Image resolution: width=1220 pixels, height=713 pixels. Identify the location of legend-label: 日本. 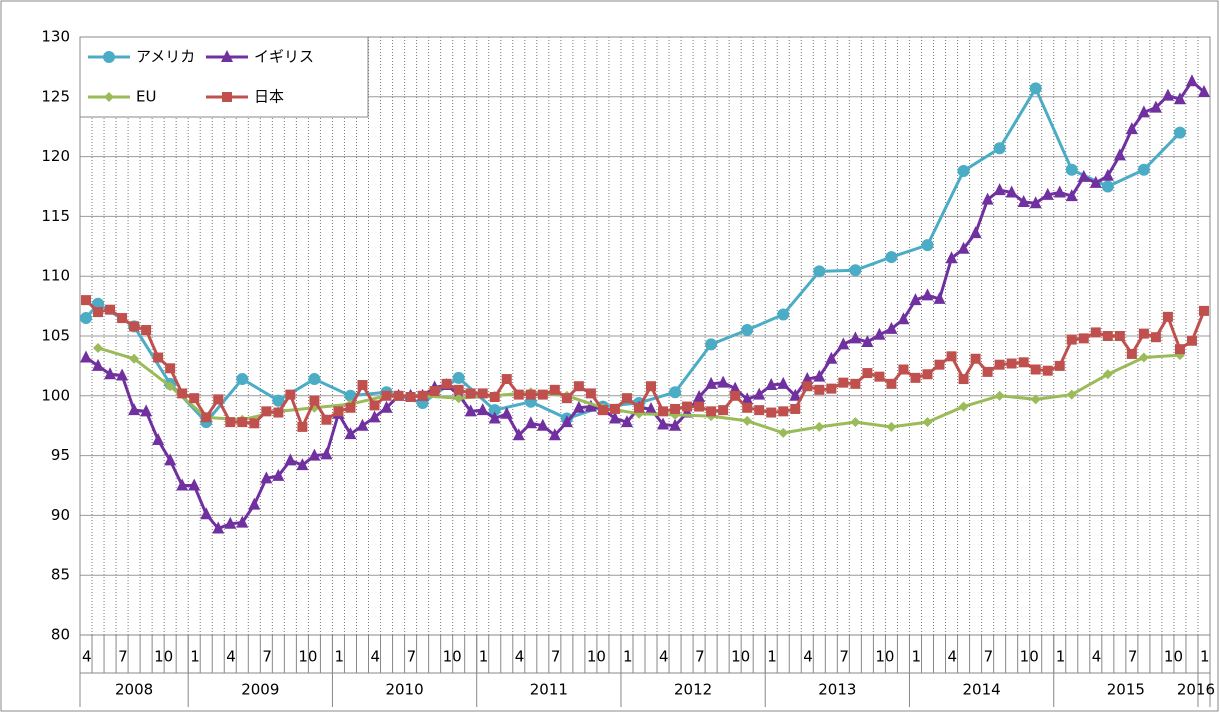
(269, 97).